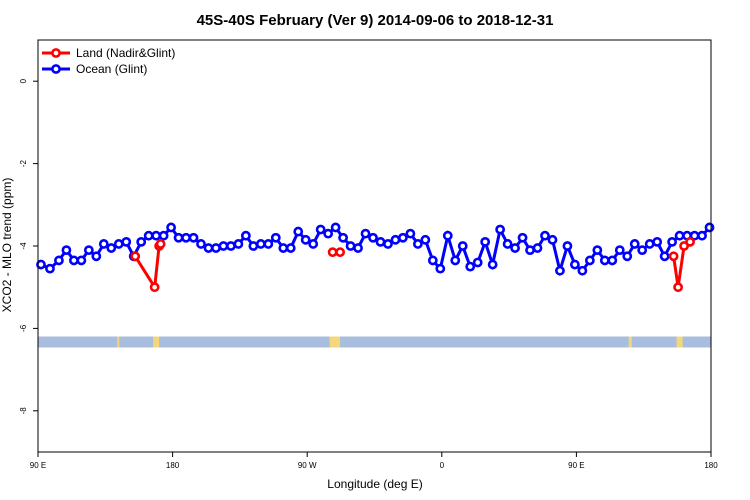  I want to click on y-axis: 0 -2 -4 -6 -8, so click(28, 246).